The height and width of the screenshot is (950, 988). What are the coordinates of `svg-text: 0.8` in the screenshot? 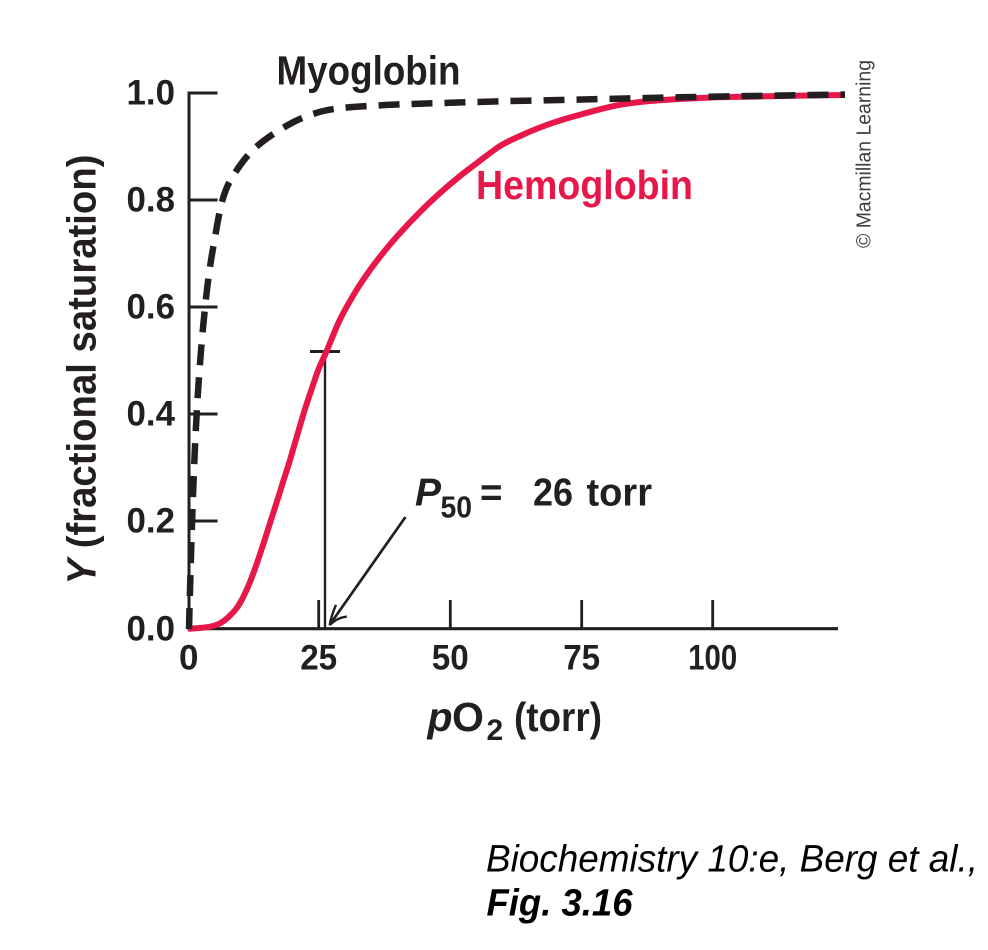 It's located at (151, 199).